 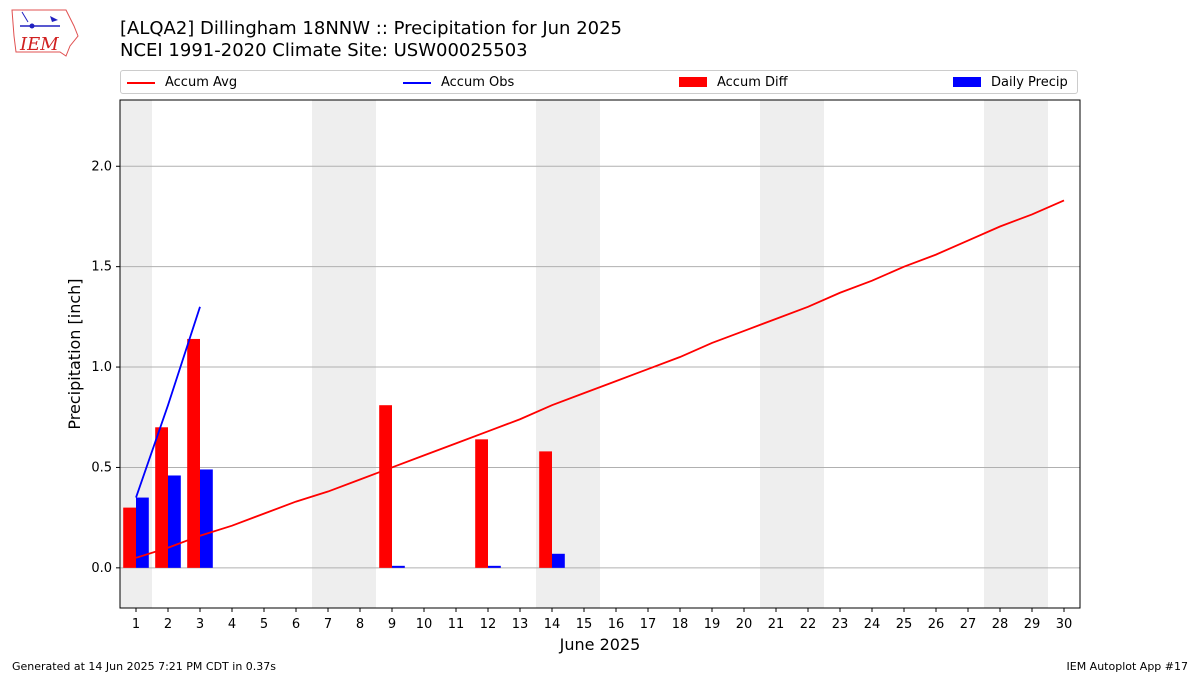 What do you see at coordinates (101, 467) in the screenshot?
I see `y-tick-label: 0.5` at bounding box center [101, 467].